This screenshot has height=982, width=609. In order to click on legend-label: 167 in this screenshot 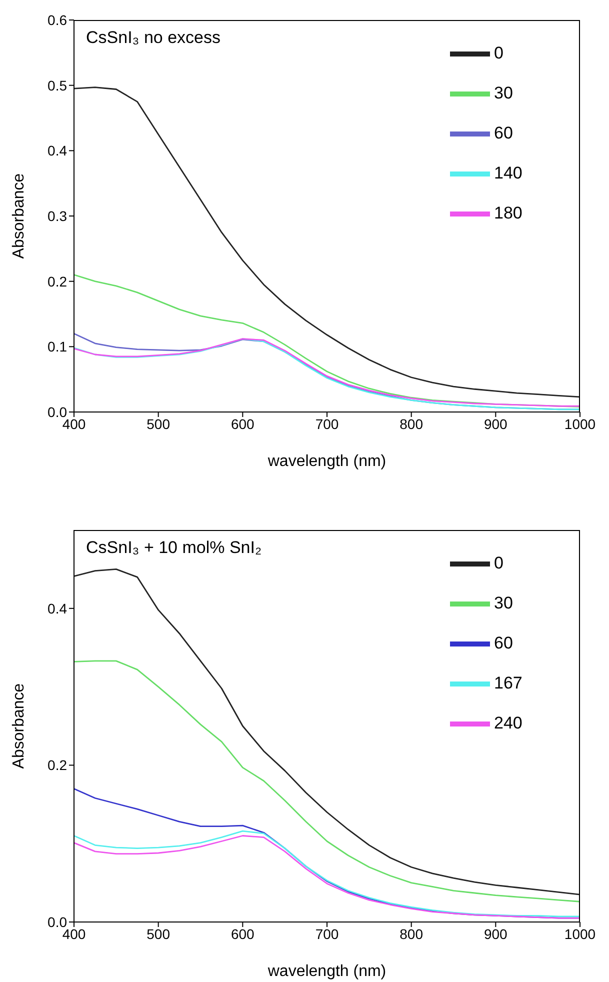, I will do `click(508, 682)`.